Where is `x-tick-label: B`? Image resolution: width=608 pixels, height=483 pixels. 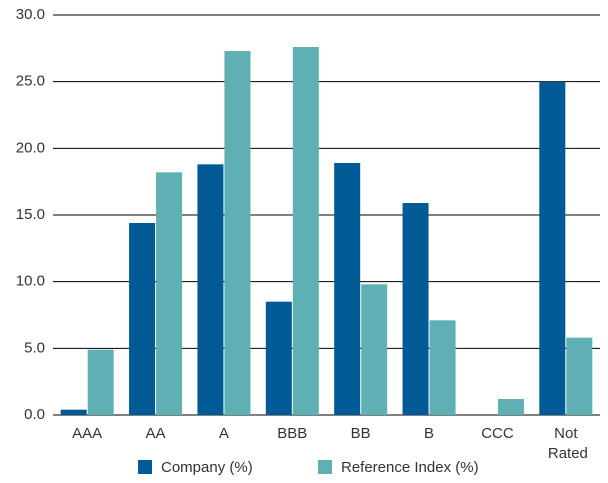 x-tick-label: B is located at coordinates (429, 433).